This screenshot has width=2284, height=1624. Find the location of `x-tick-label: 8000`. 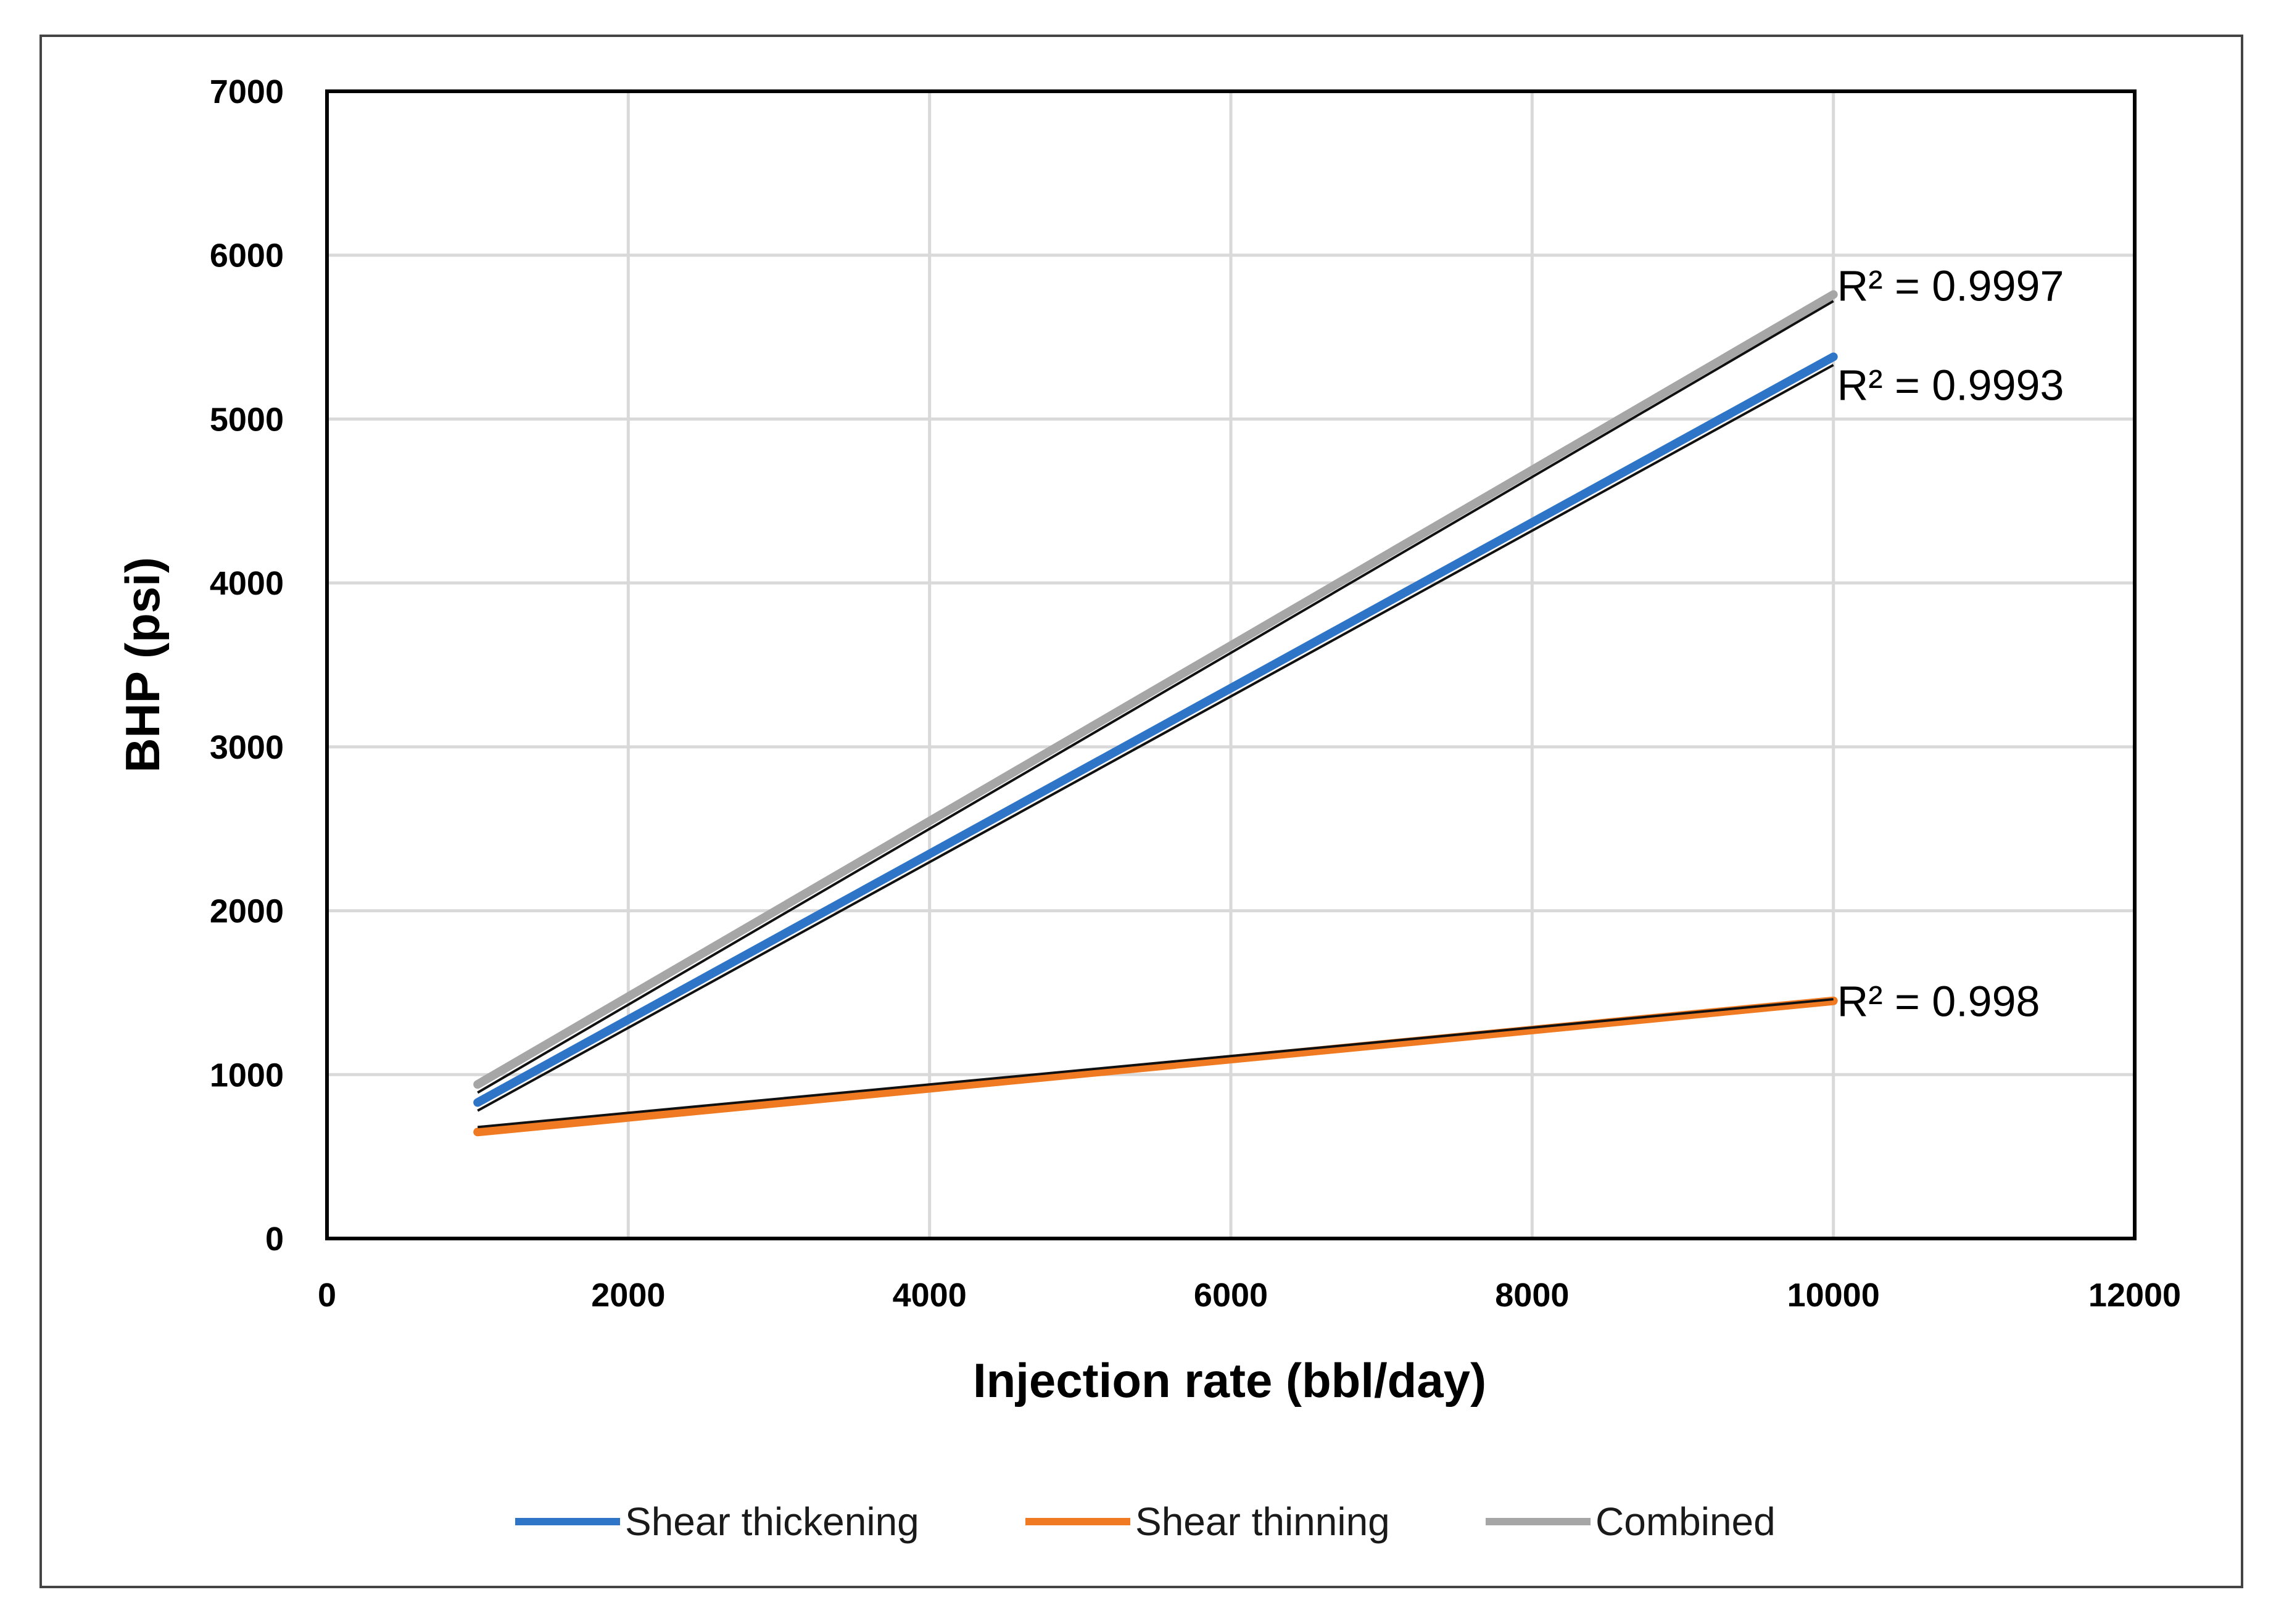

x-tick-label: 8000 is located at coordinates (1532, 1295).